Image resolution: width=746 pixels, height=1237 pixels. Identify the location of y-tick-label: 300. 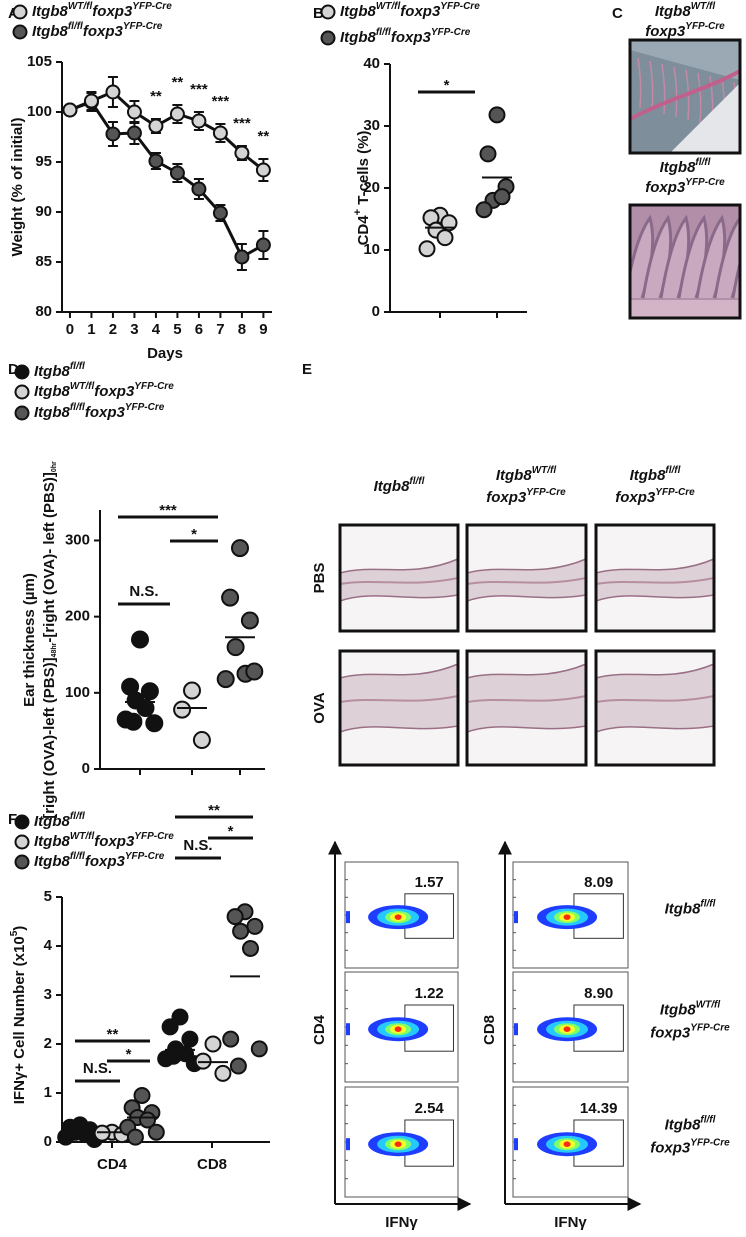
(77, 539).